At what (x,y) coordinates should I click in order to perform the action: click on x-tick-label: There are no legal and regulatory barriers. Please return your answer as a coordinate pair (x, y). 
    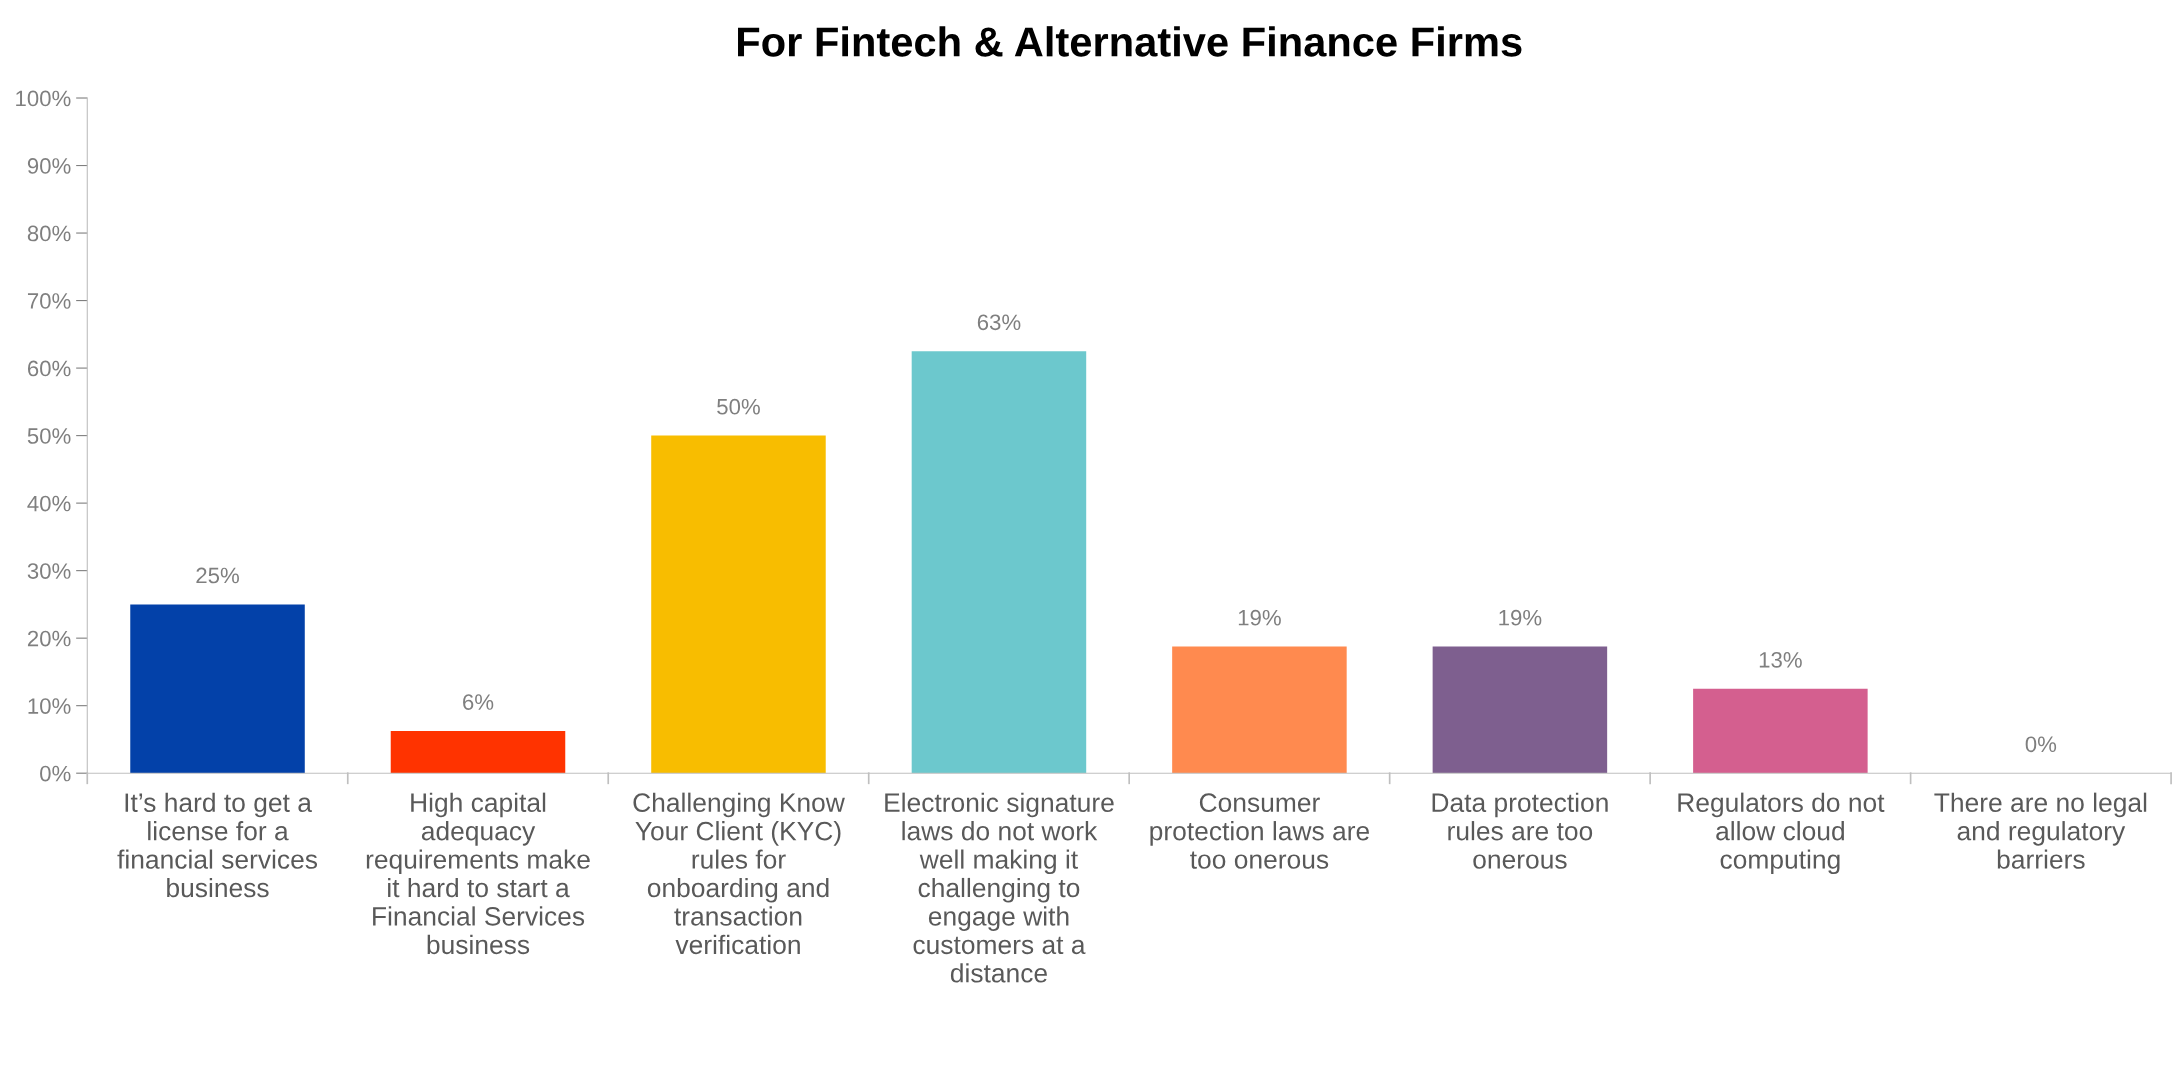
    Looking at the image, I should click on (2040, 830).